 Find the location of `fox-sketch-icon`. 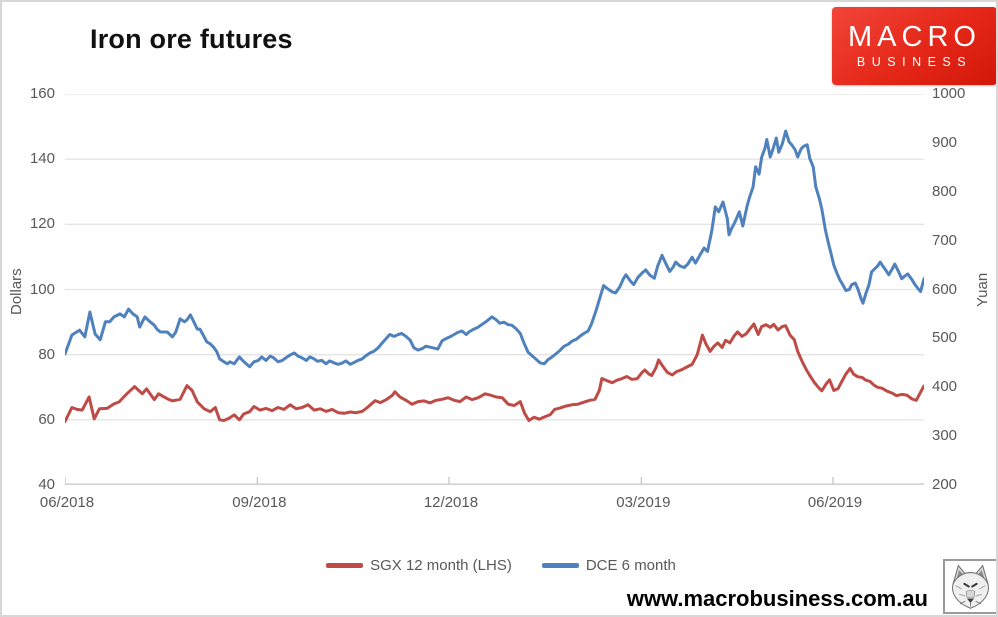

fox-sketch-icon is located at coordinates (970, 586).